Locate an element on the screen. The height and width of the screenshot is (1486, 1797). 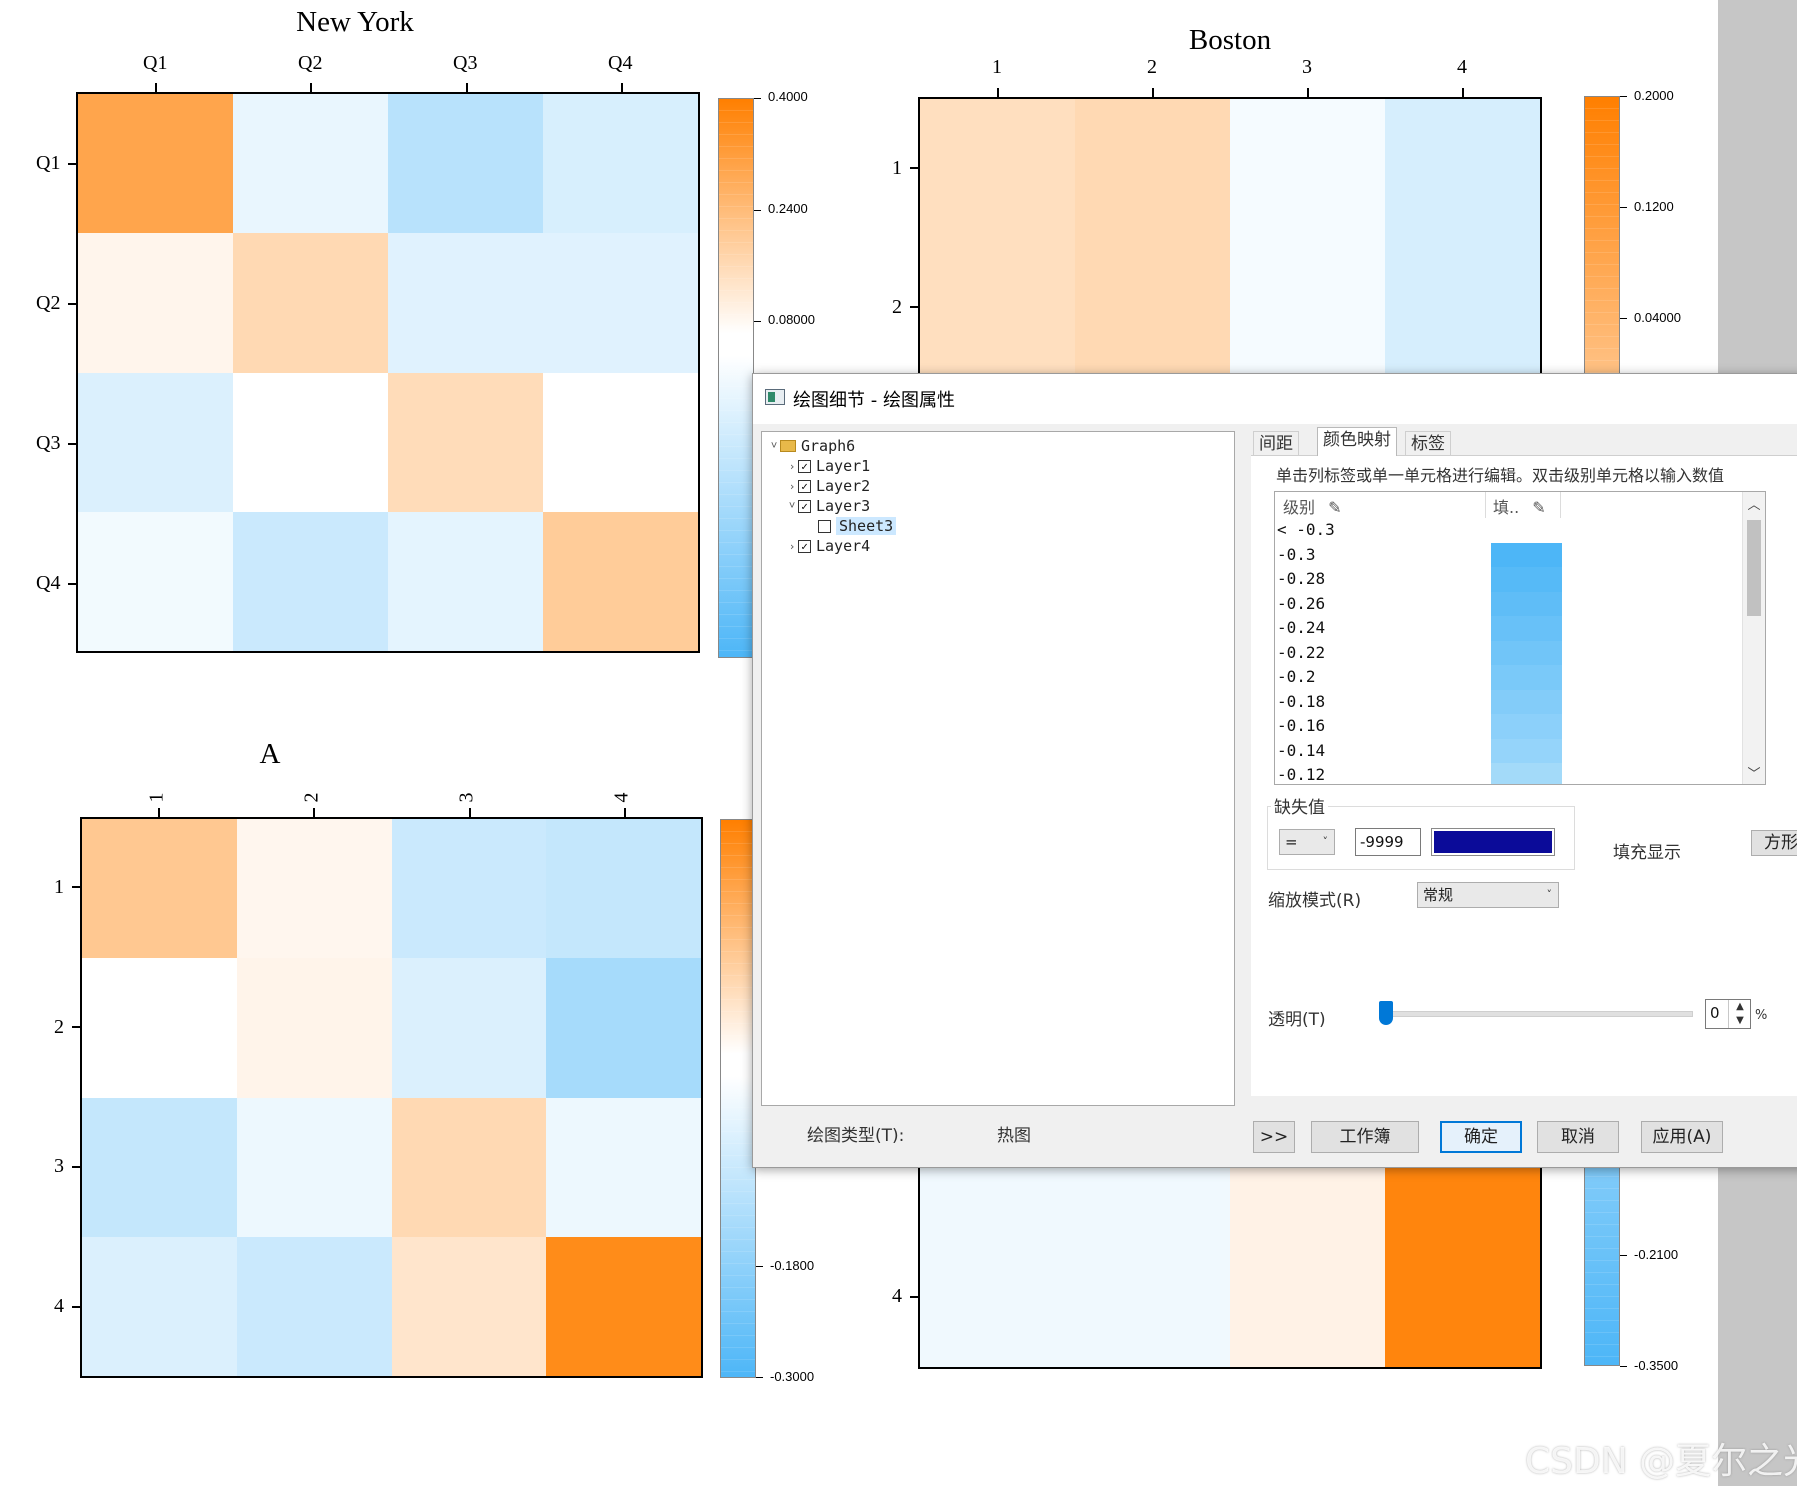
spin-up-icon: ▲ is located at coordinates (1740, 1006).